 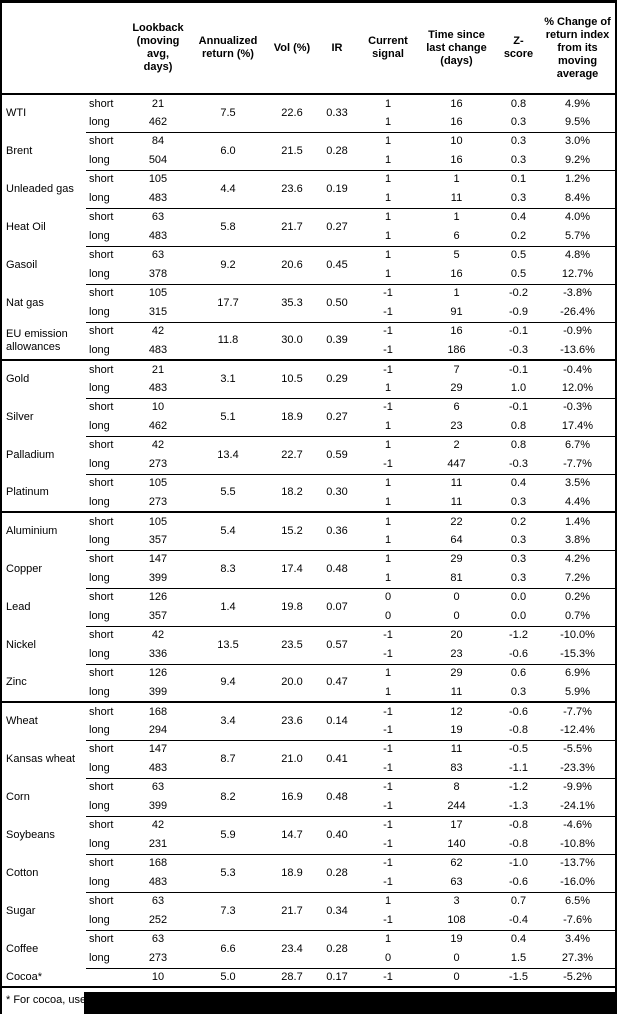 What do you see at coordinates (18, 379) in the screenshot?
I see `commodity-name: Gold` at bounding box center [18, 379].